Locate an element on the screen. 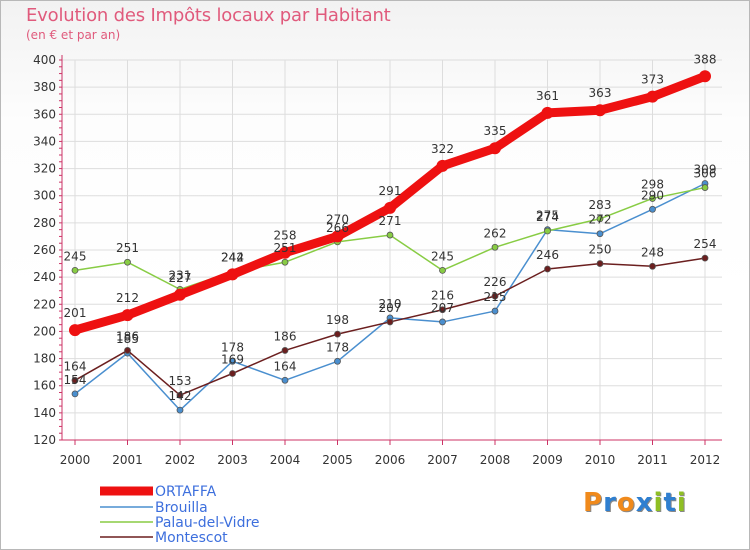 Image resolution: width=750 pixels, height=550 pixels. data-label-ortaffa: 291 is located at coordinates (390, 191).